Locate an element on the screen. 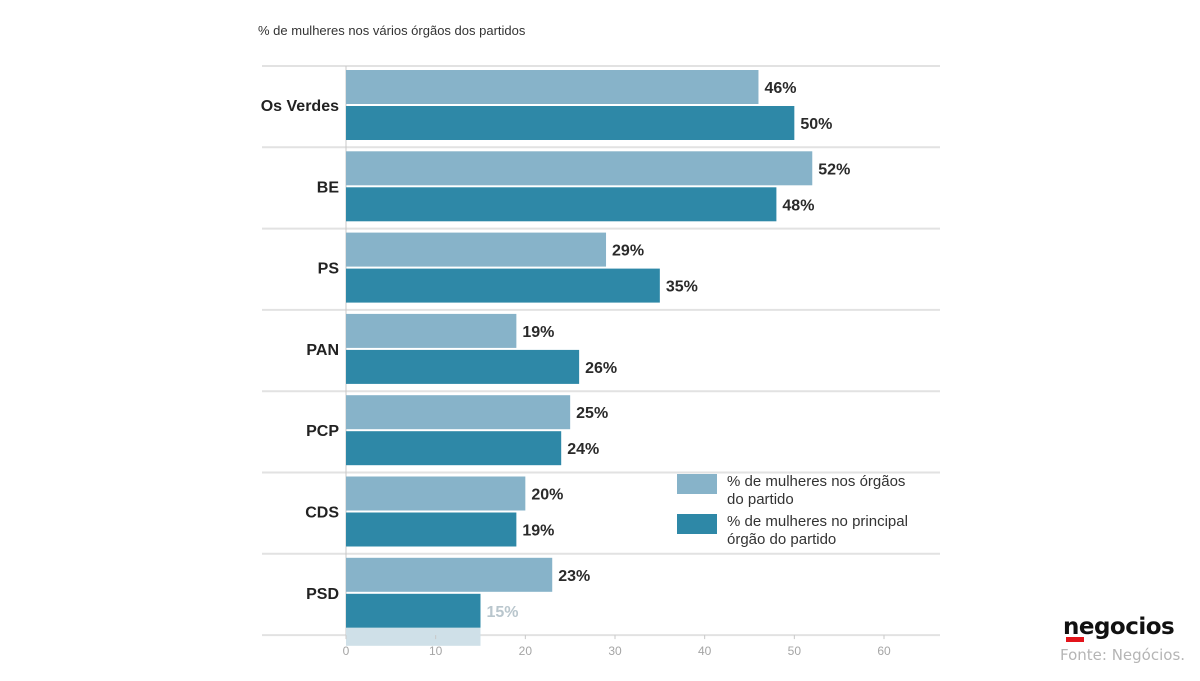 The image size is (1200, 681). faded-bar-strip is located at coordinates (413, 636).